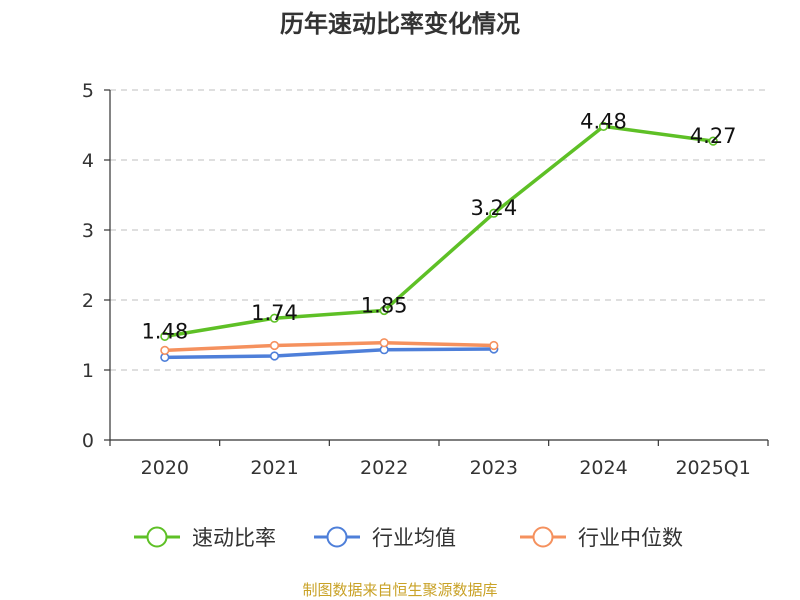 This screenshot has height=600, width=800. Describe the element at coordinates (234, 538) in the screenshot. I see `legend-label: 速动比率` at that location.